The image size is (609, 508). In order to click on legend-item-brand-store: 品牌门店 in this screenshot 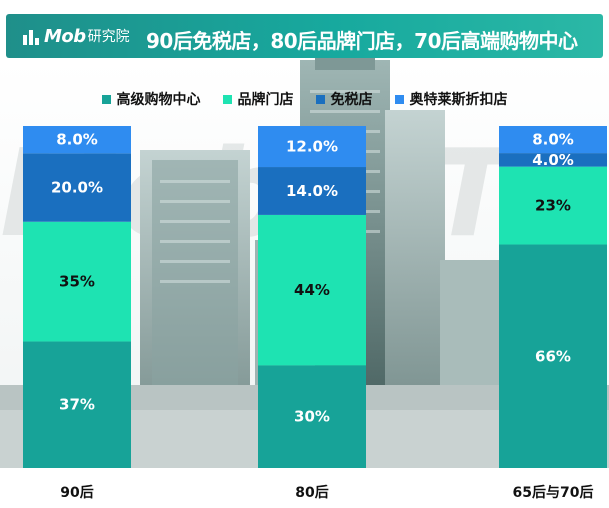, I will do `click(258, 99)`.